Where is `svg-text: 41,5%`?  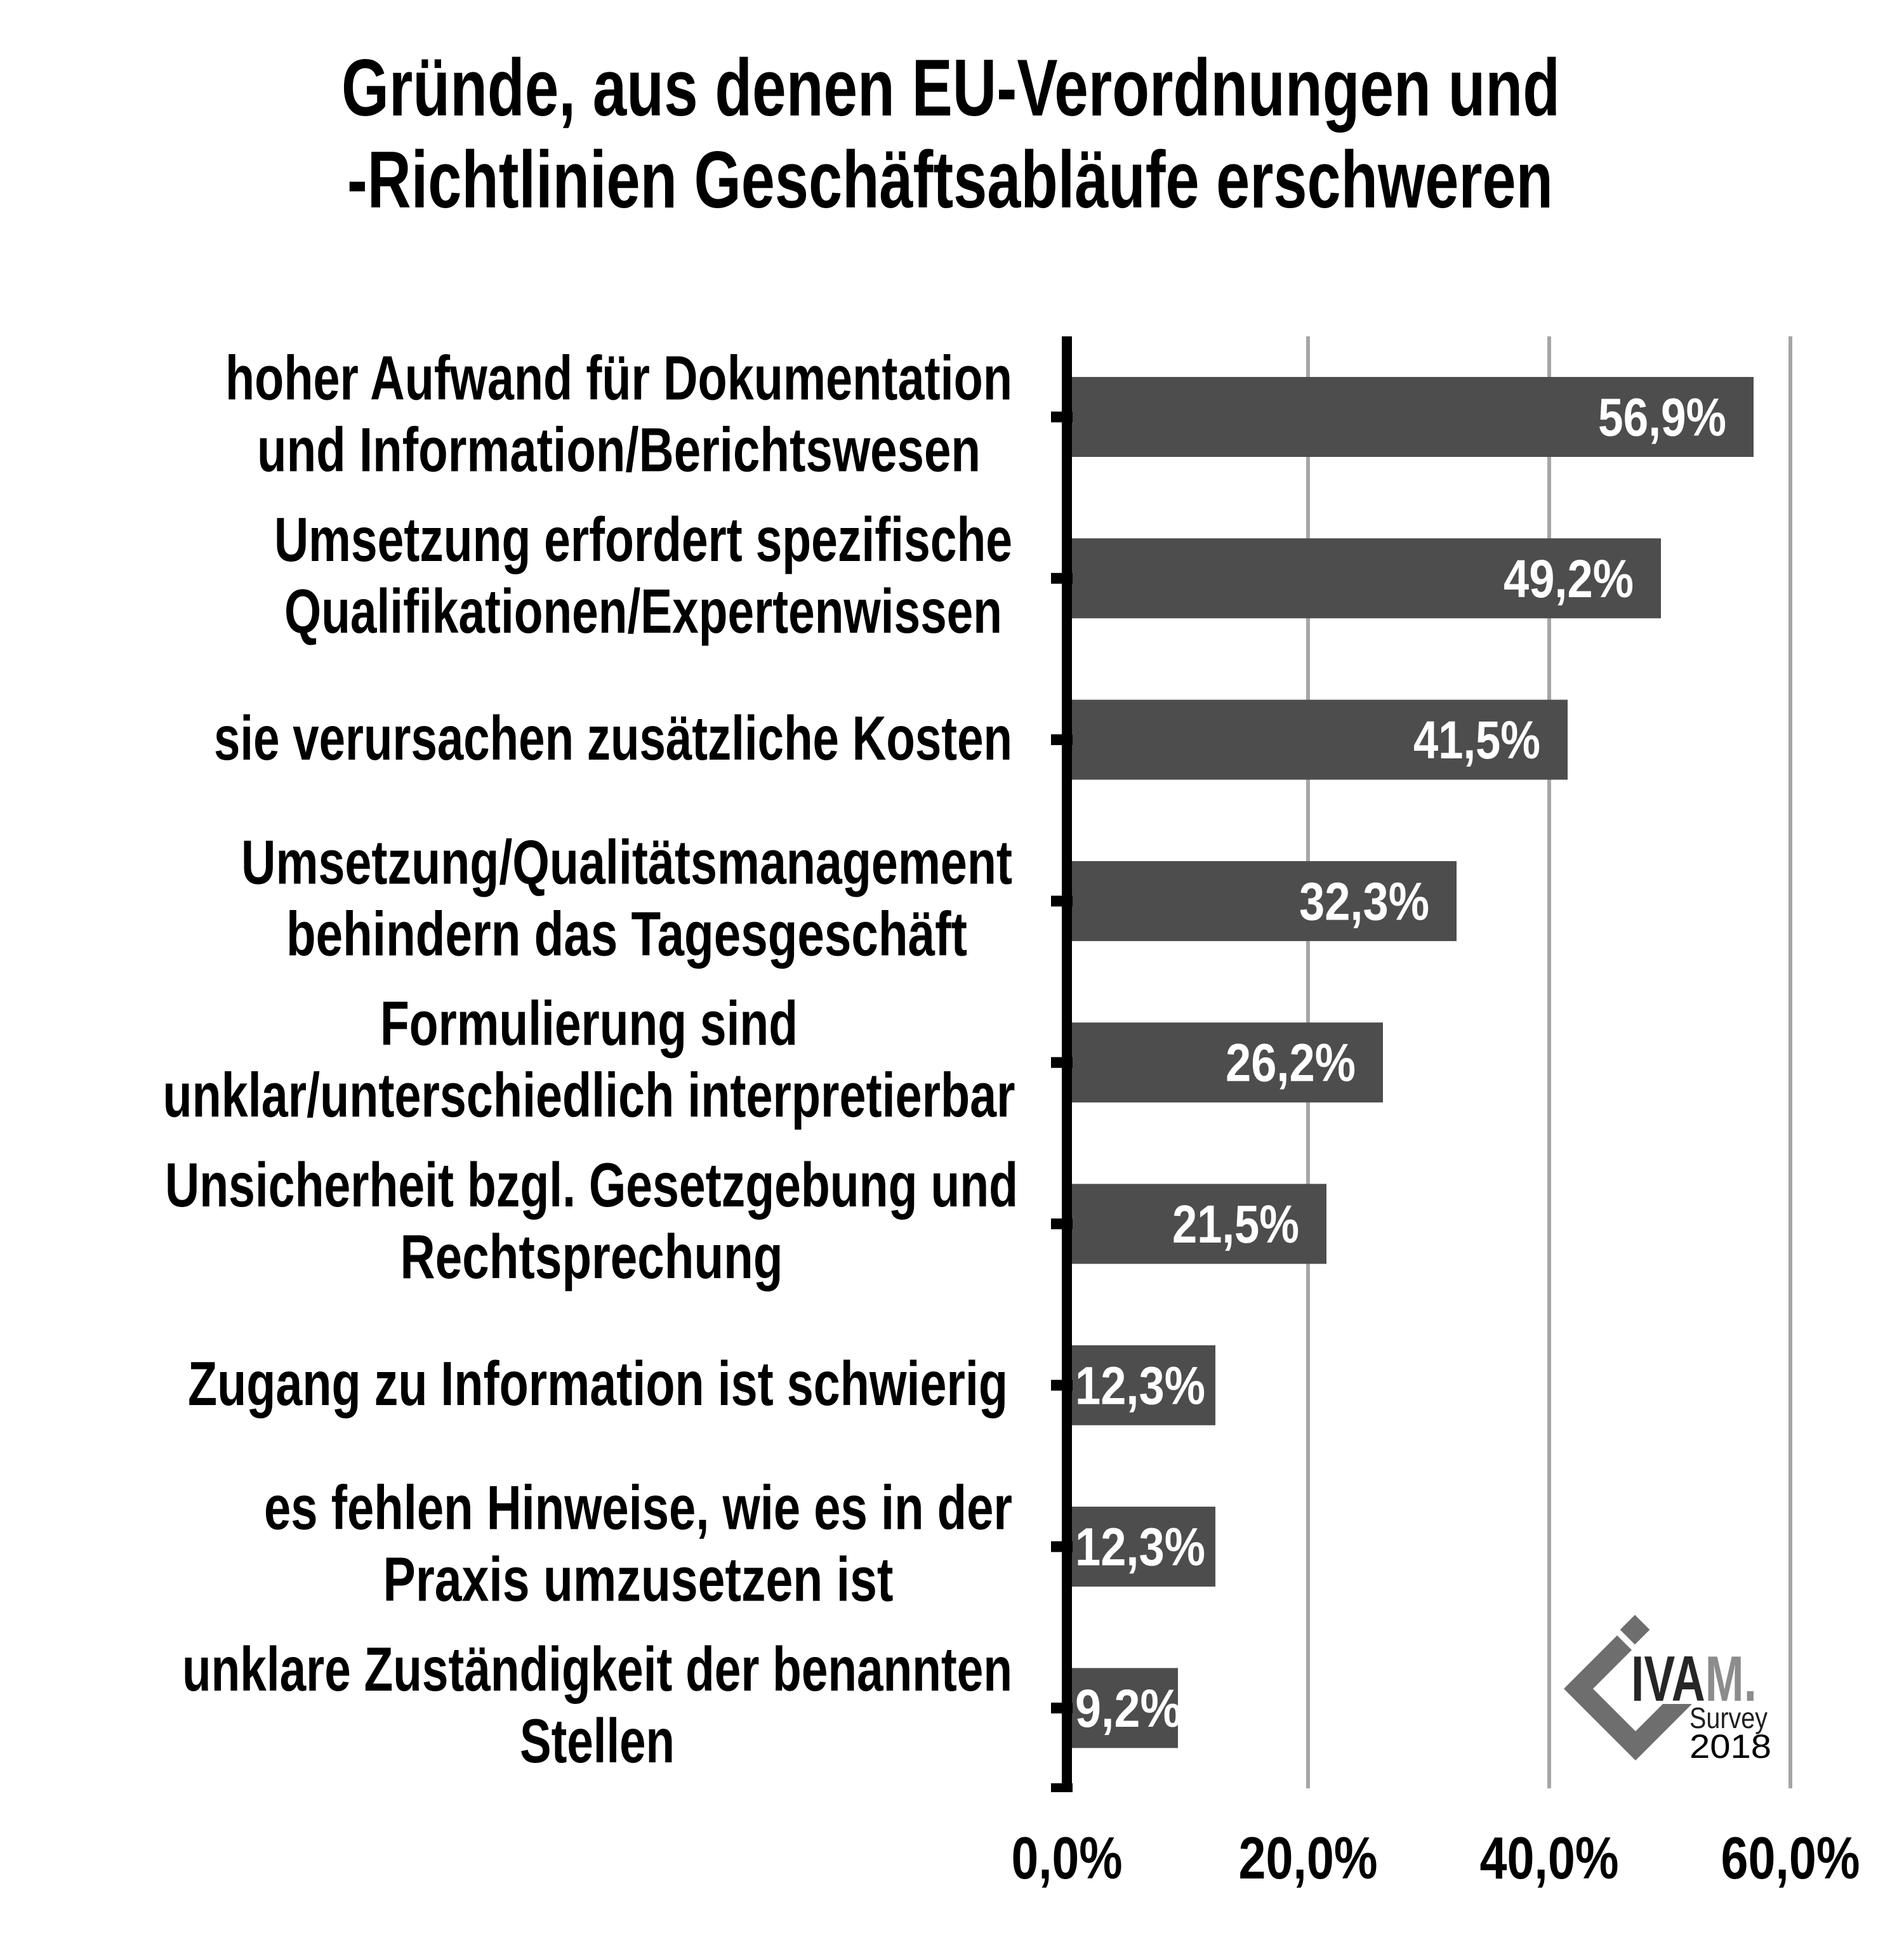 svg-text: 41,5% is located at coordinates (1477, 740).